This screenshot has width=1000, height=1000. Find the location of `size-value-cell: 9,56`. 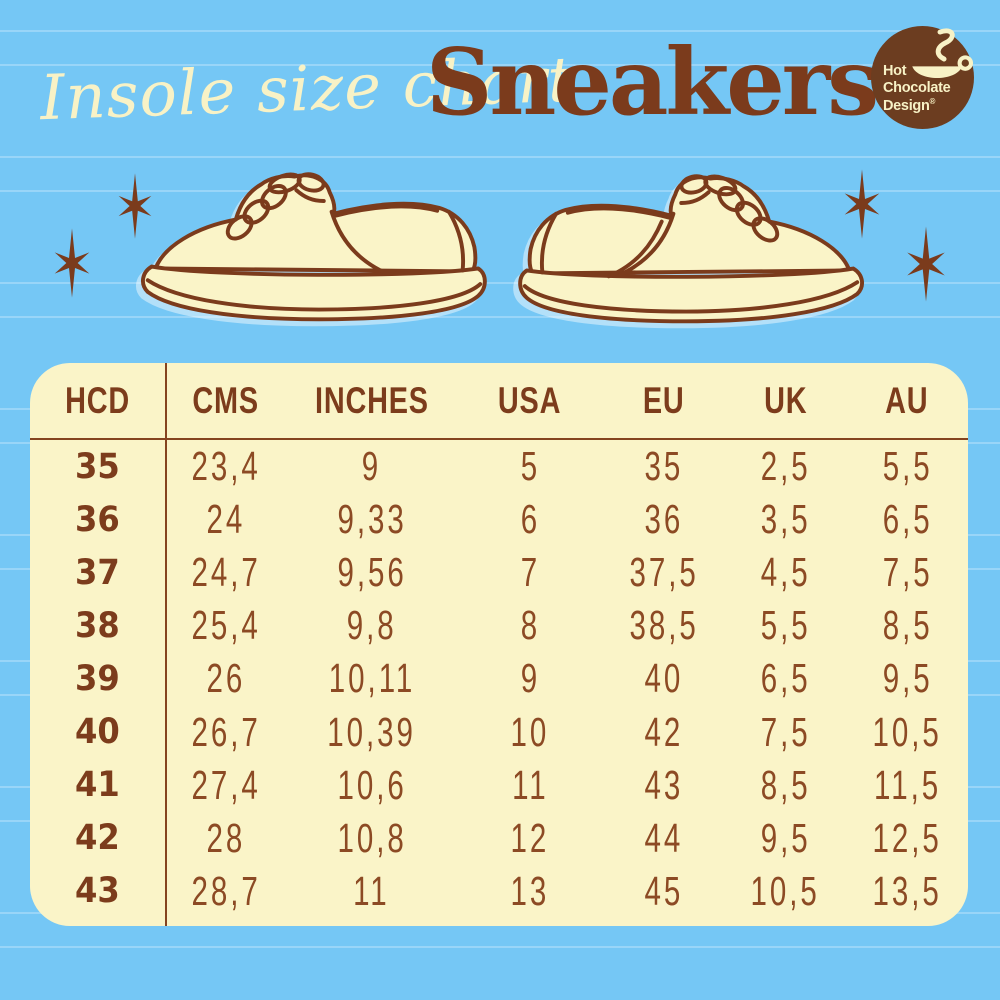

size-value-cell: 9,56 is located at coordinates (372, 572).